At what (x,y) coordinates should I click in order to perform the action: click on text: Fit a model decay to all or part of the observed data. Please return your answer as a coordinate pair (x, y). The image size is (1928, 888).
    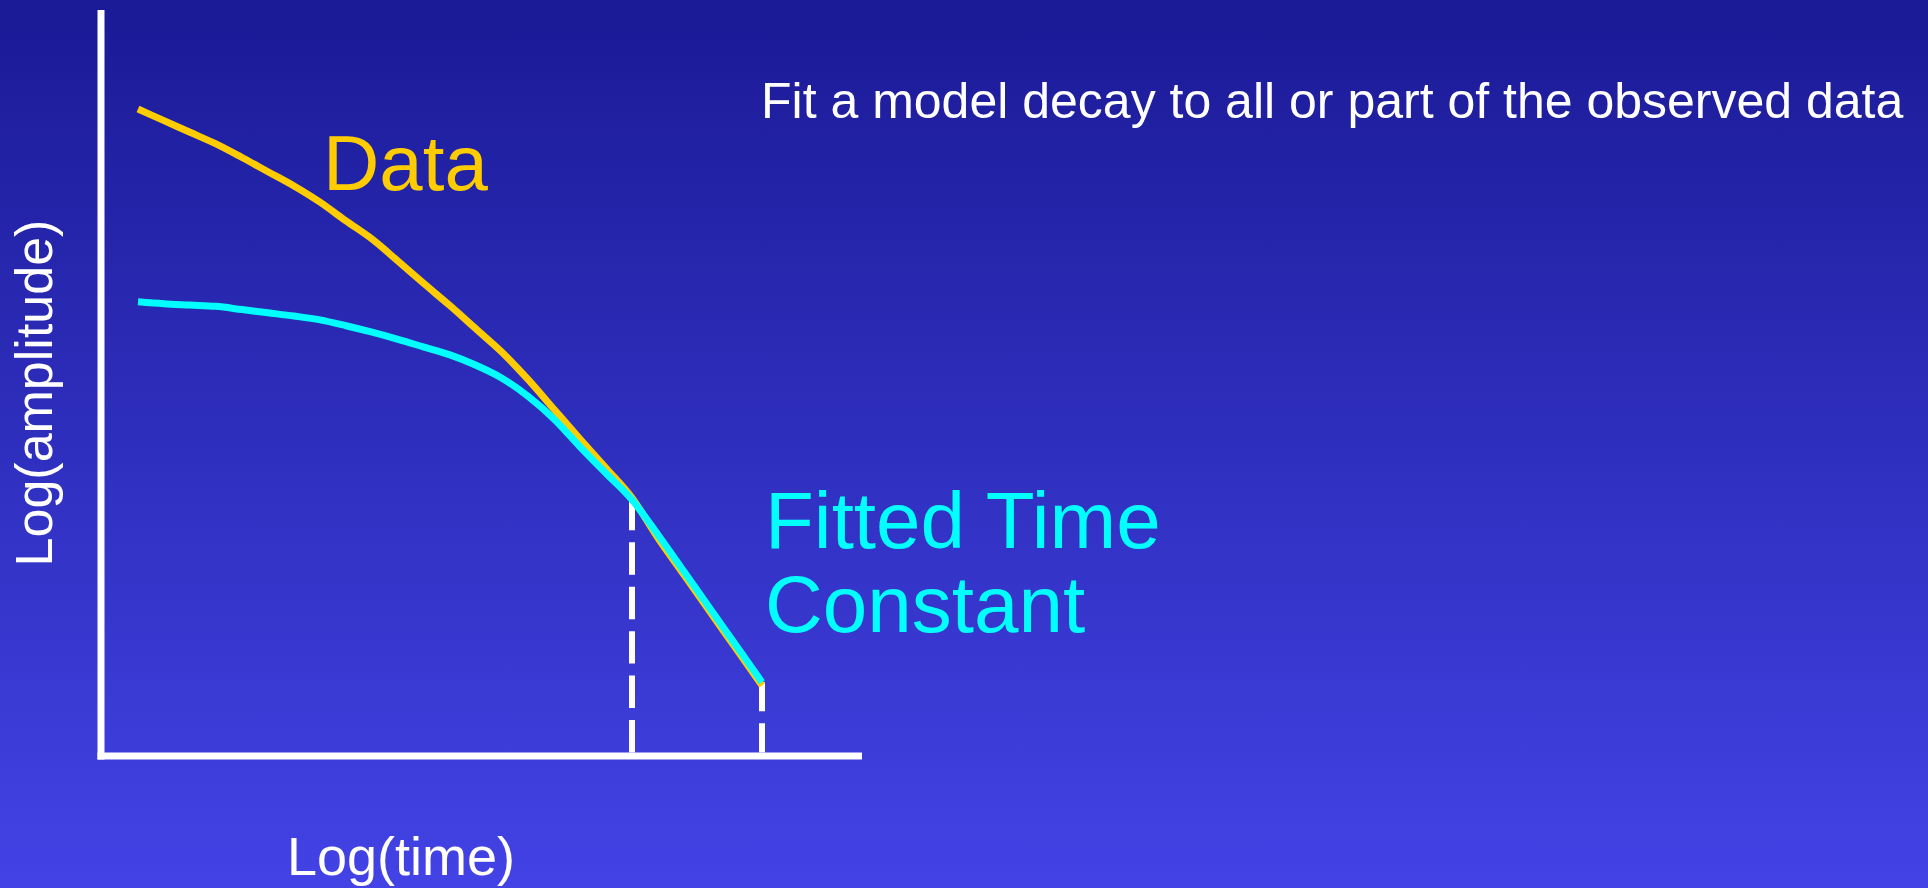
    Looking at the image, I should click on (1332, 101).